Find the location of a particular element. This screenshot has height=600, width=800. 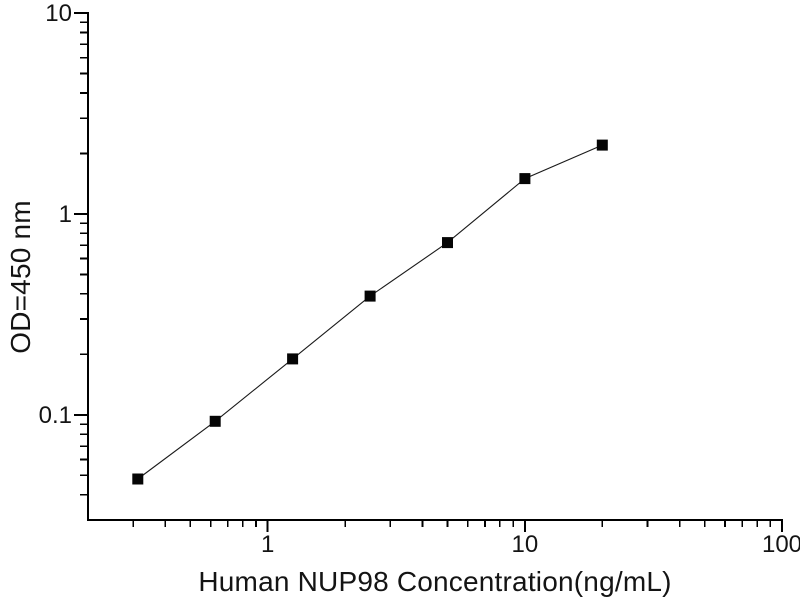

x-axis-title: Human NUP98 Concentration(ng/mL) is located at coordinates (435, 581).